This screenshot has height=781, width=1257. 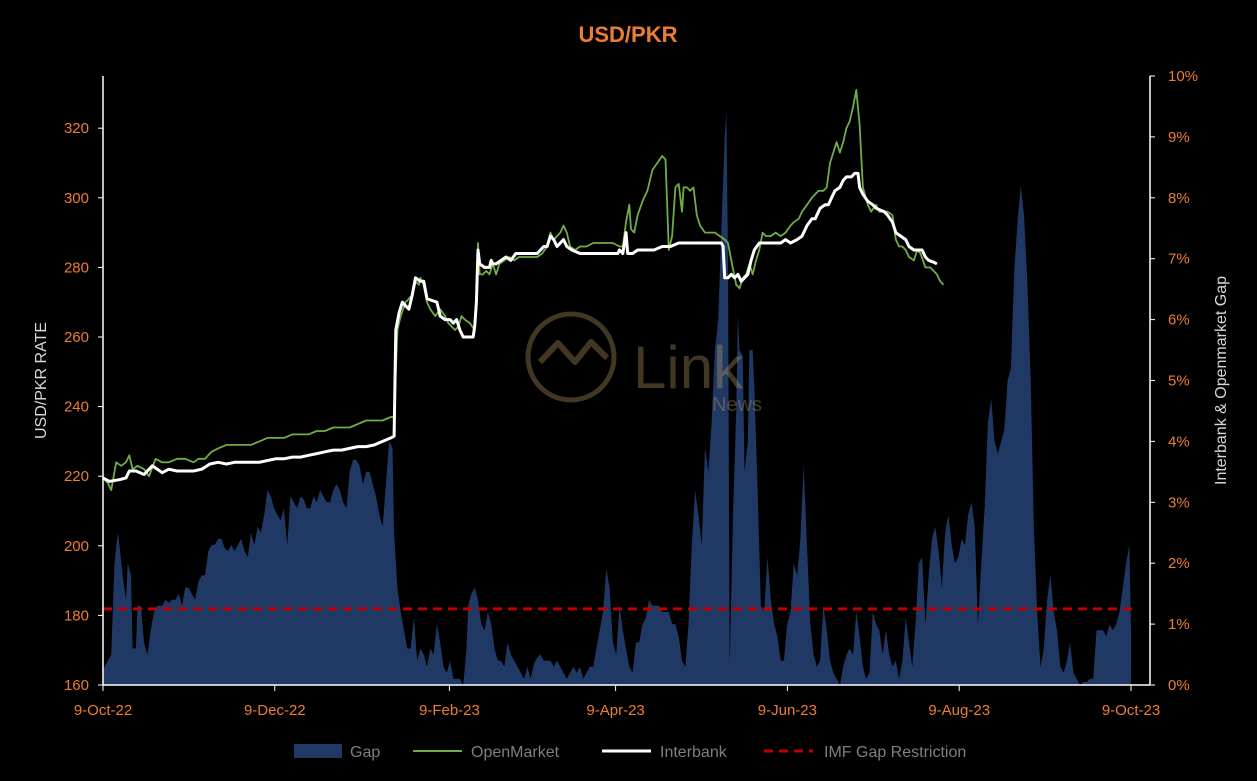 What do you see at coordinates (1179, 502) in the screenshot?
I see `right-tick-label: 3%` at bounding box center [1179, 502].